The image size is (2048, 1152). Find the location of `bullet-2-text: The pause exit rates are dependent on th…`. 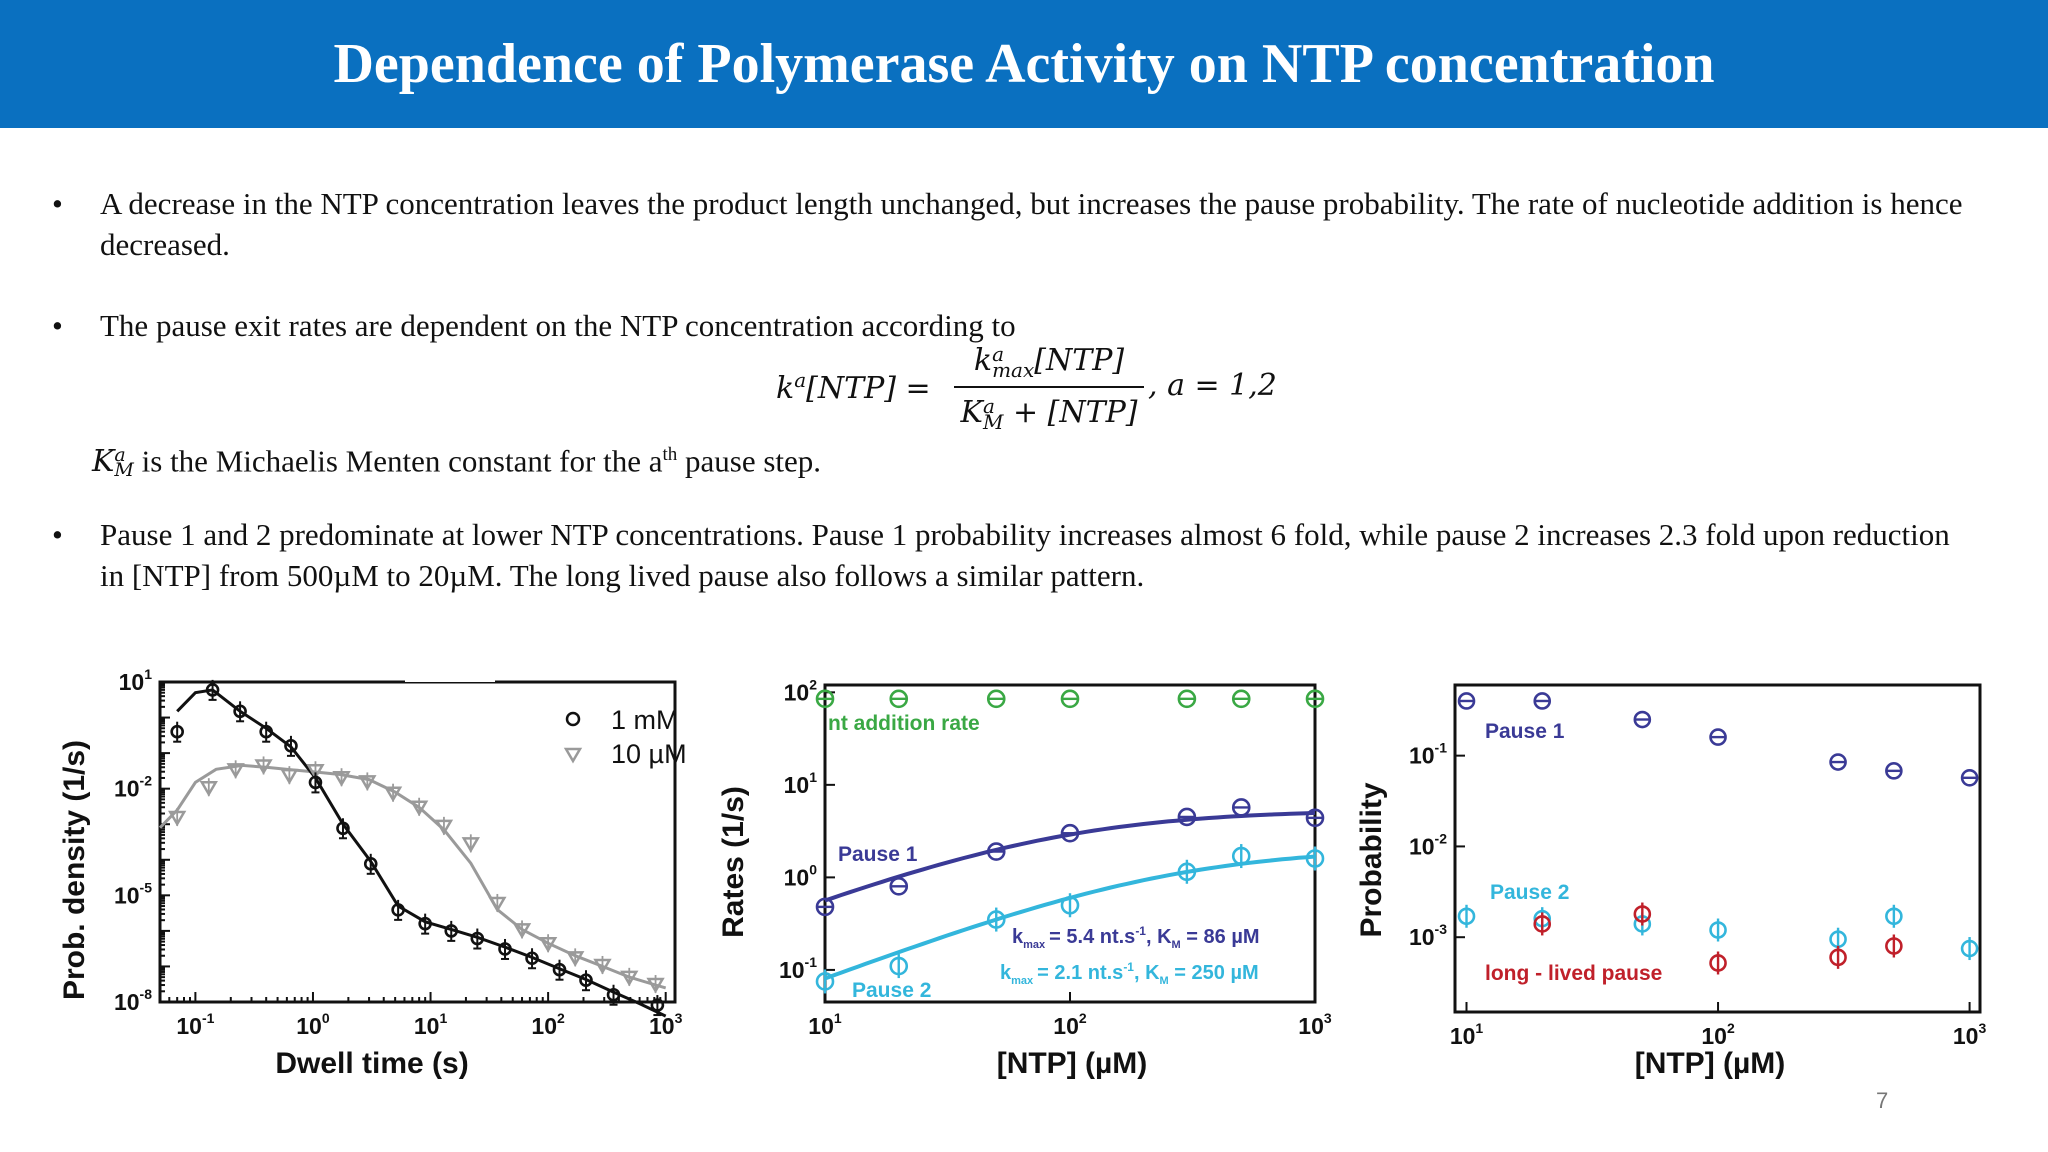

bullet-2-text: The pause exit rates are dependent on th… is located at coordinates (558, 325).